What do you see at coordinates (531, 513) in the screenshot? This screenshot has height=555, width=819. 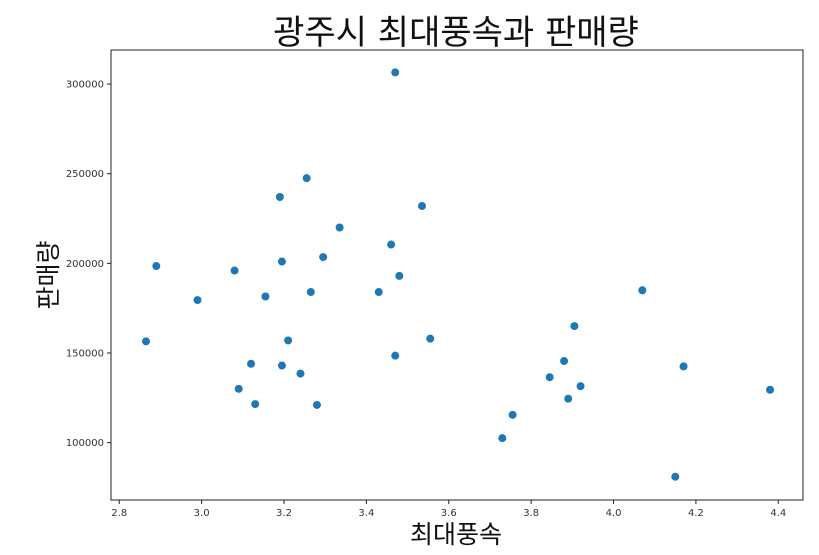 I see `x-tick-label: 3.8` at bounding box center [531, 513].